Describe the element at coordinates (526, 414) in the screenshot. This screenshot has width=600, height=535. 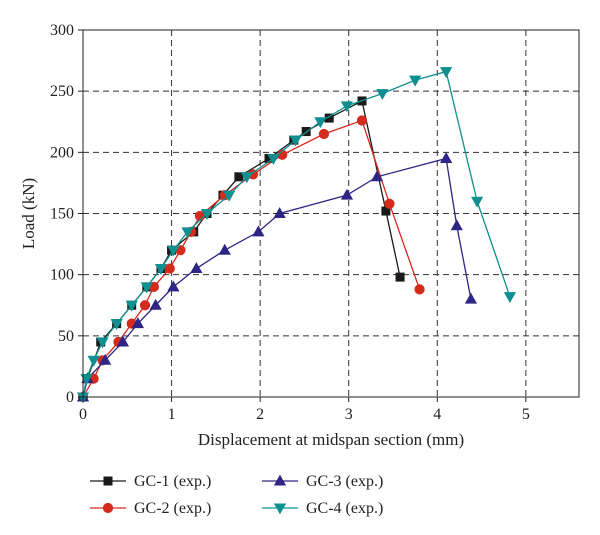
I see `x-tick-label: 5` at that location.